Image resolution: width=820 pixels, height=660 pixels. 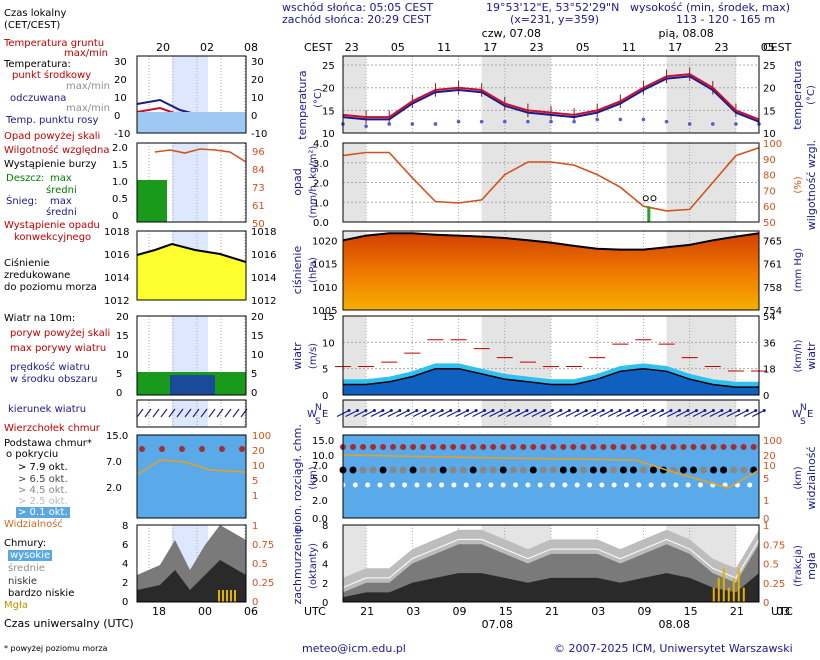 What do you see at coordinates (297, 356) in the screenshot?
I see `wind-ylabel: wiatr` at bounding box center [297, 356].